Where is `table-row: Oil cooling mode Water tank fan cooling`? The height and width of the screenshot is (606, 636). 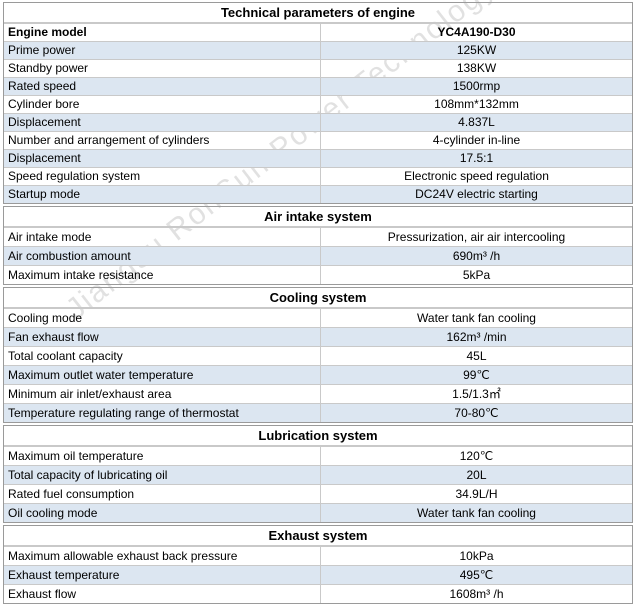
table-row: Oil cooling mode Water tank fan cooling is located at coordinates (318, 512).